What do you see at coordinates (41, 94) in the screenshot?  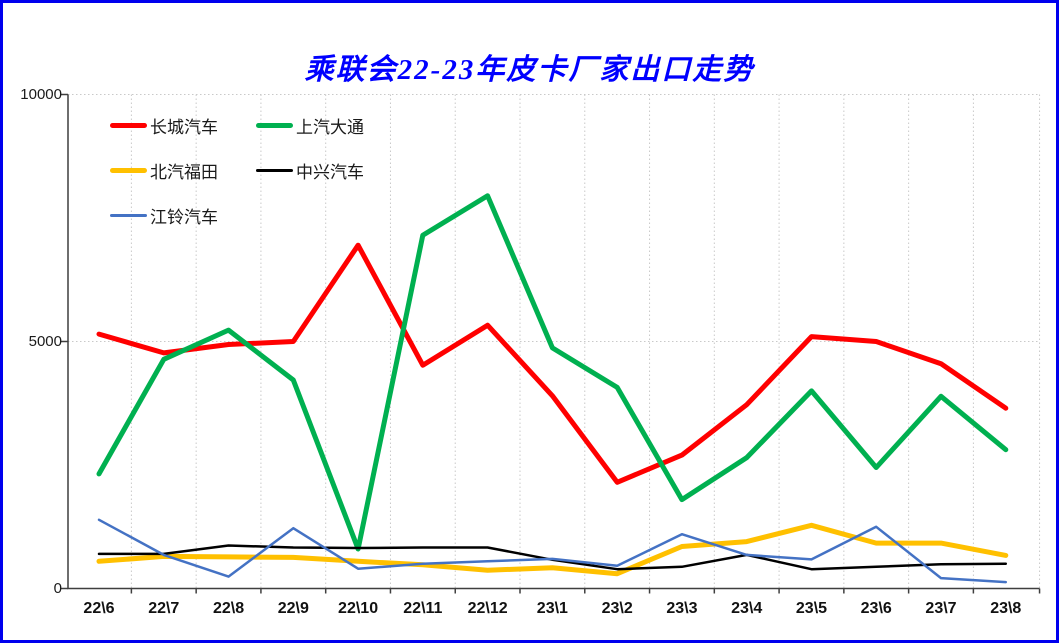 I see `y-axis-label: 10000` at bounding box center [41, 94].